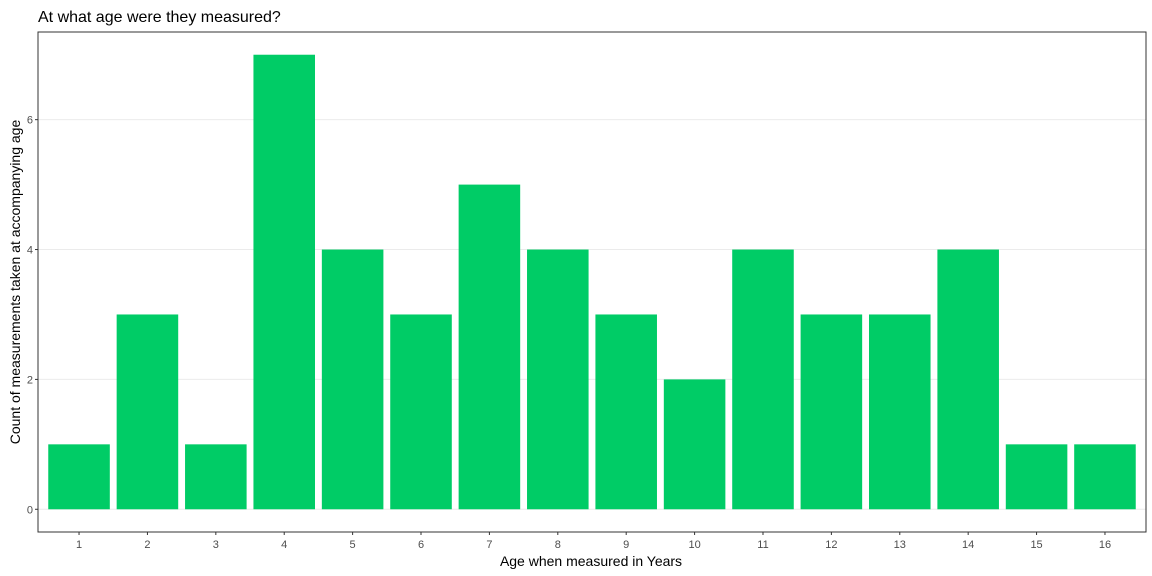  I want to click on x-tick-label-11: 11, so click(762, 545).